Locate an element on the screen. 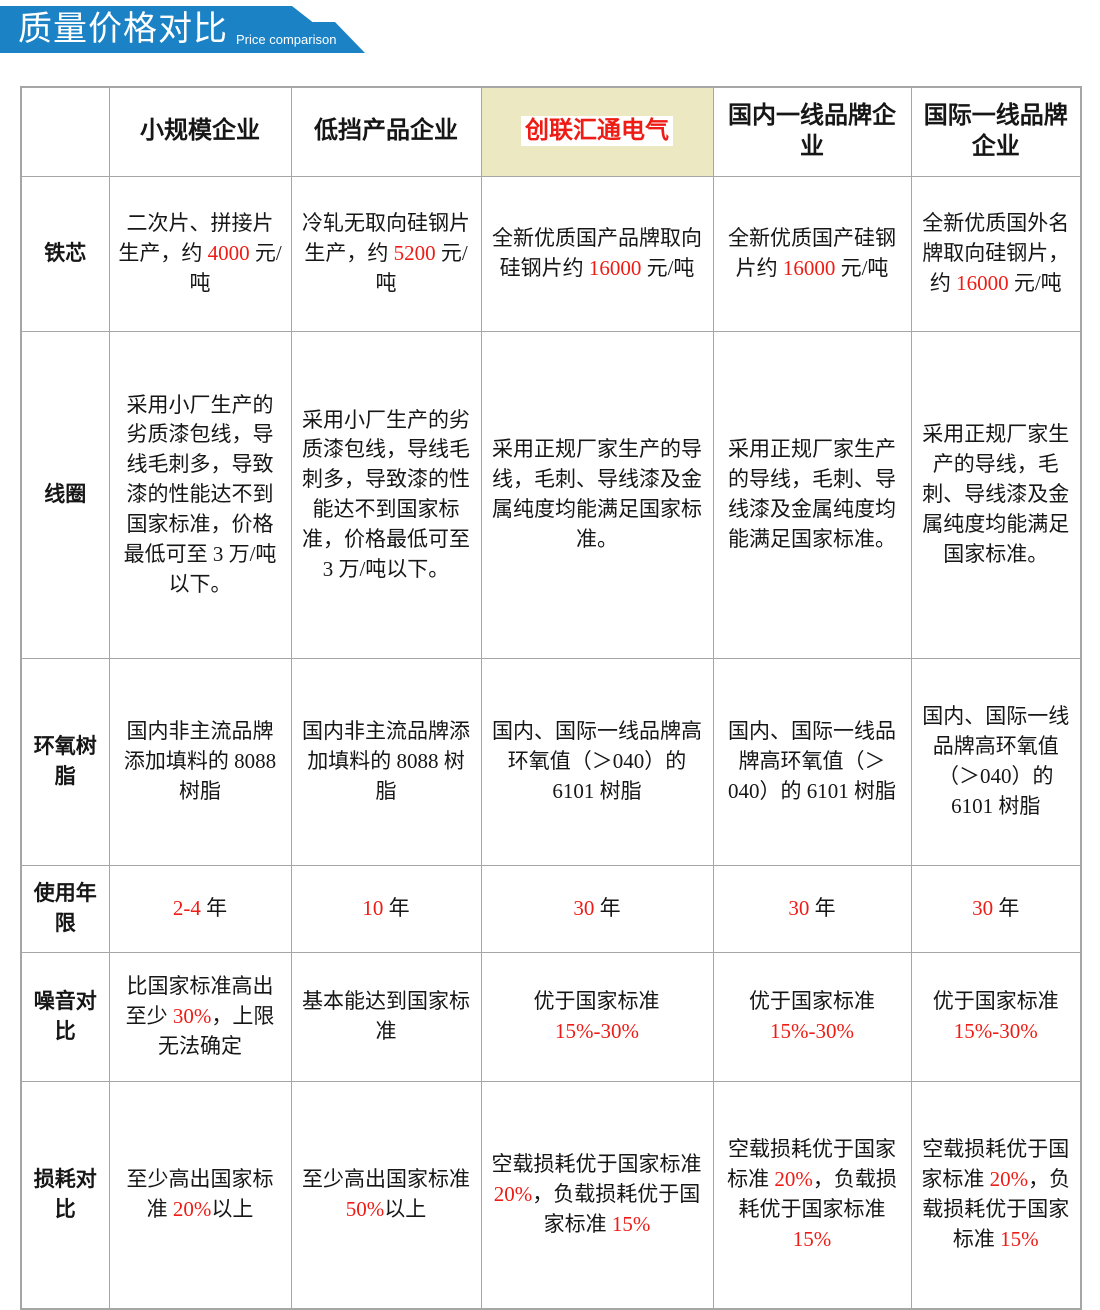  cell-text: 优于国家标准 is located at coordinates (995, 1001).